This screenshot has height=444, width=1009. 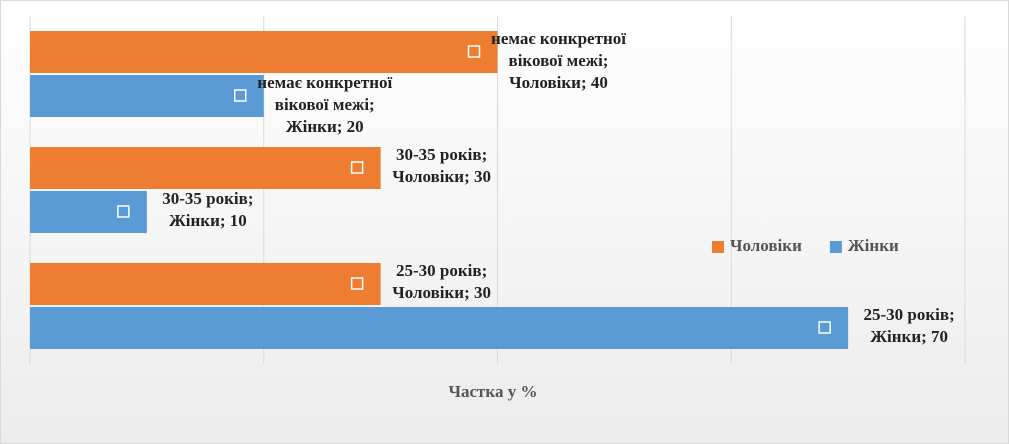 I want to click on data-label: 25-30 років; Жінки; 70, so click(x=909, y=325).